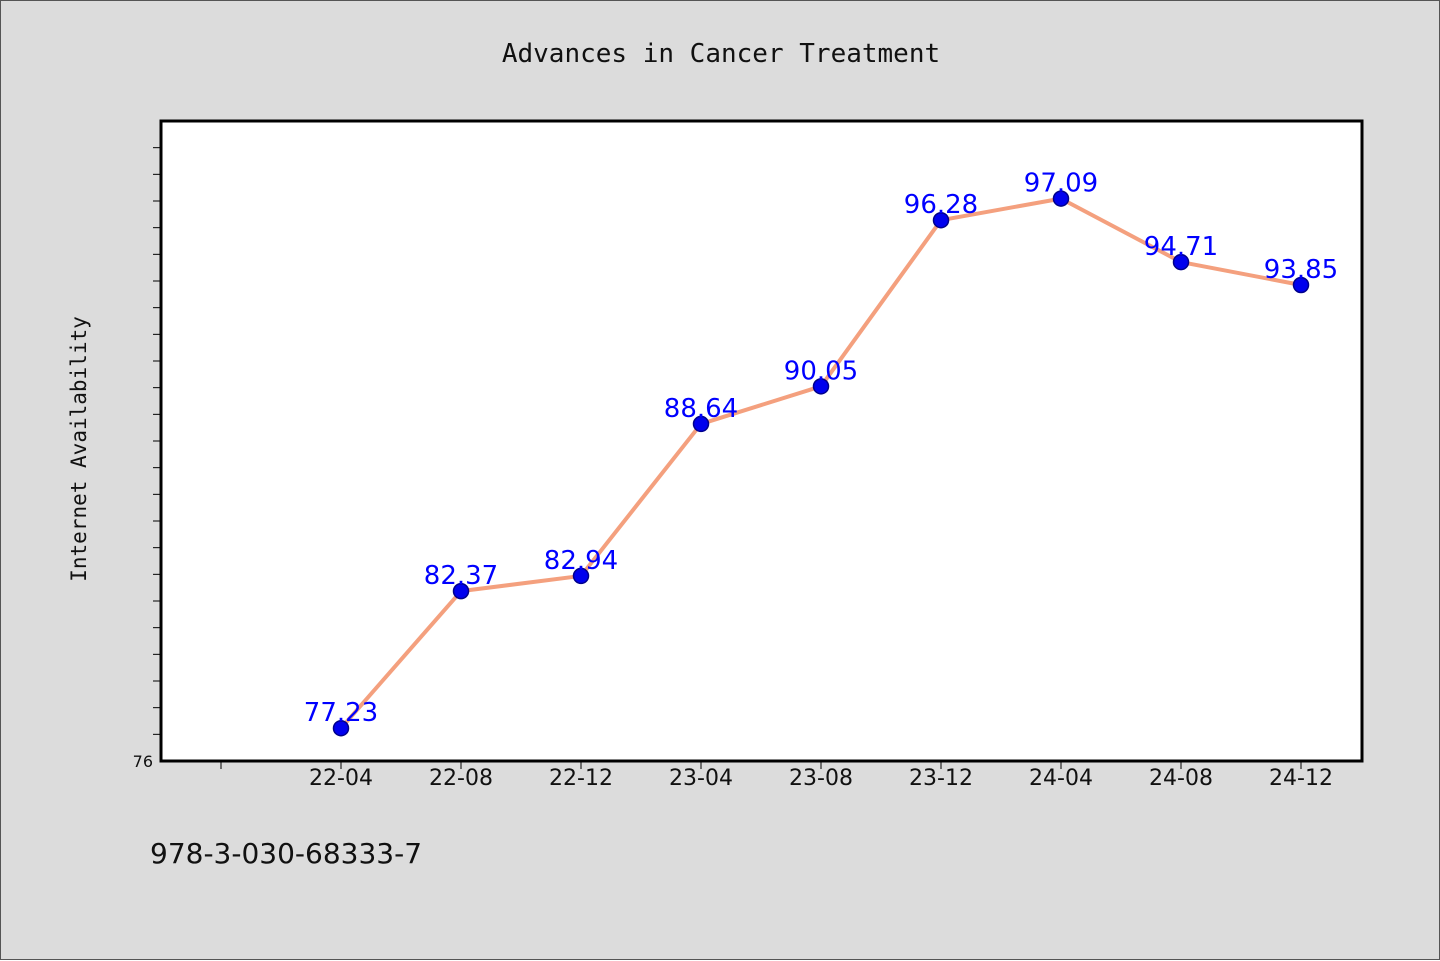  What do you see at coordinates (1061, 778) in the screenshot?
I see `x-tick-label: 24-04` at bounding box center [1061, 778].